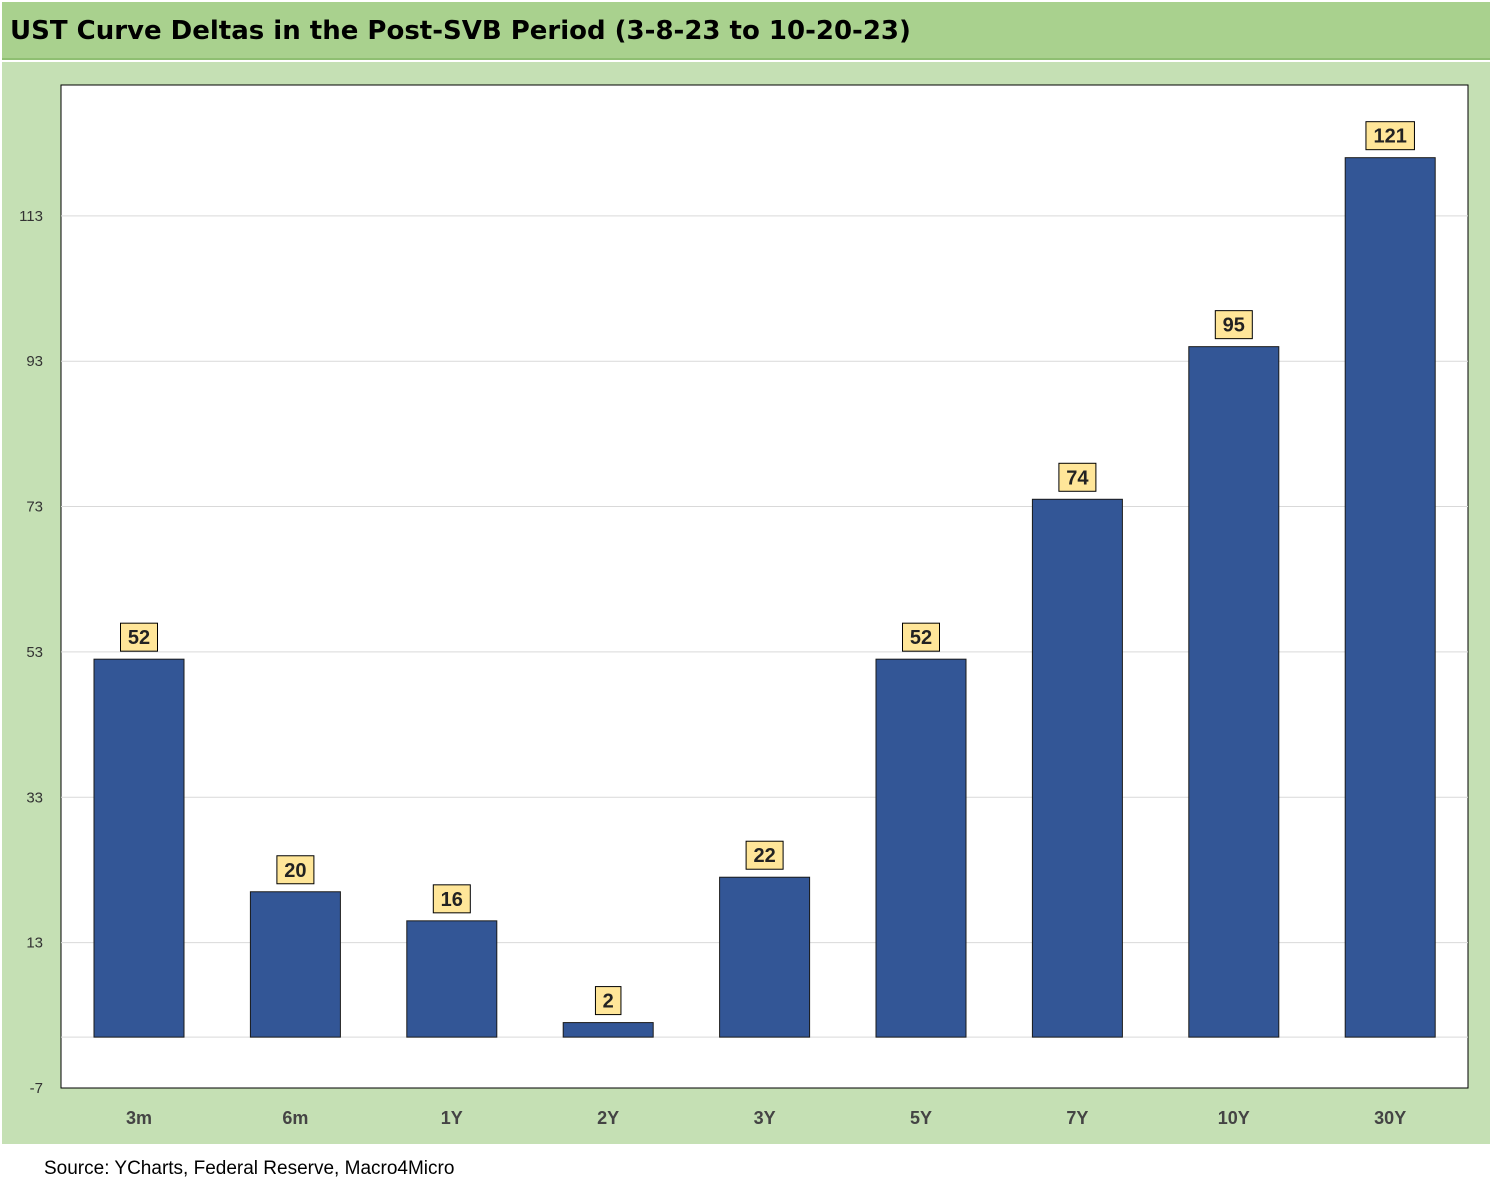 This screenshot has height=1192, width=1492. What do you see at coordinates (36, 1088) in the screenshot?
I see `y-tick-label: -7` at bounding box center [36, 1088].